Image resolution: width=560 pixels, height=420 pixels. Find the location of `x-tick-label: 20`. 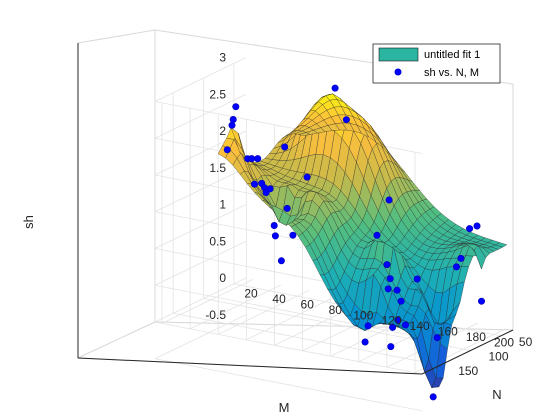

x-tick-label: 20 is located at coordinates (251, 293).